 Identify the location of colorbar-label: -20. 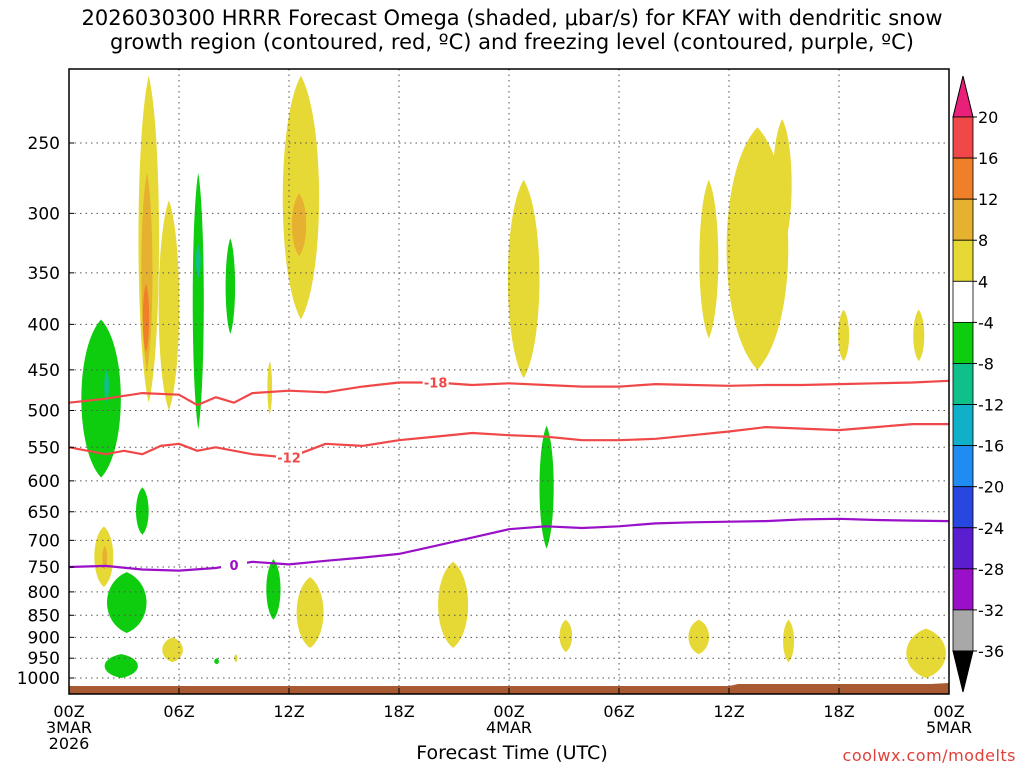
(991, 487).